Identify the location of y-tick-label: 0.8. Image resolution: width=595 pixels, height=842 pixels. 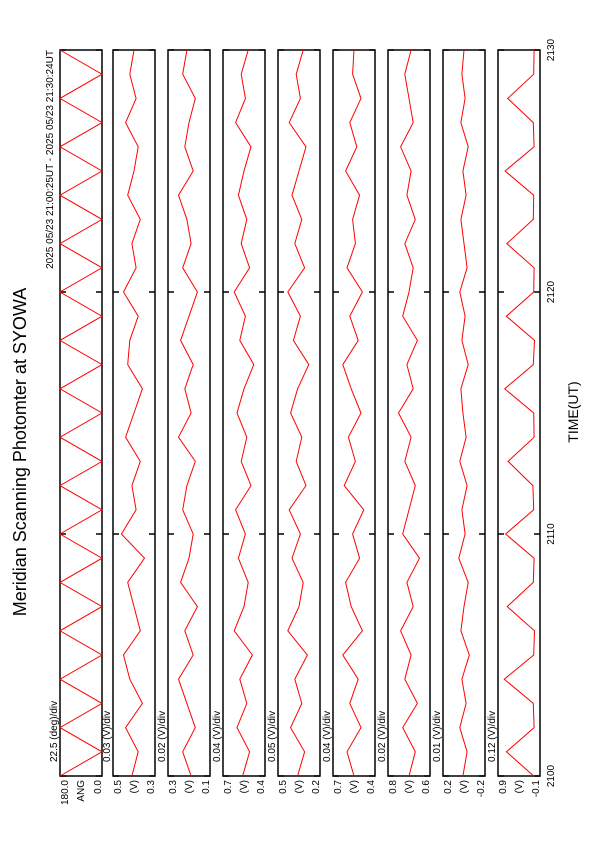
(393, 787).